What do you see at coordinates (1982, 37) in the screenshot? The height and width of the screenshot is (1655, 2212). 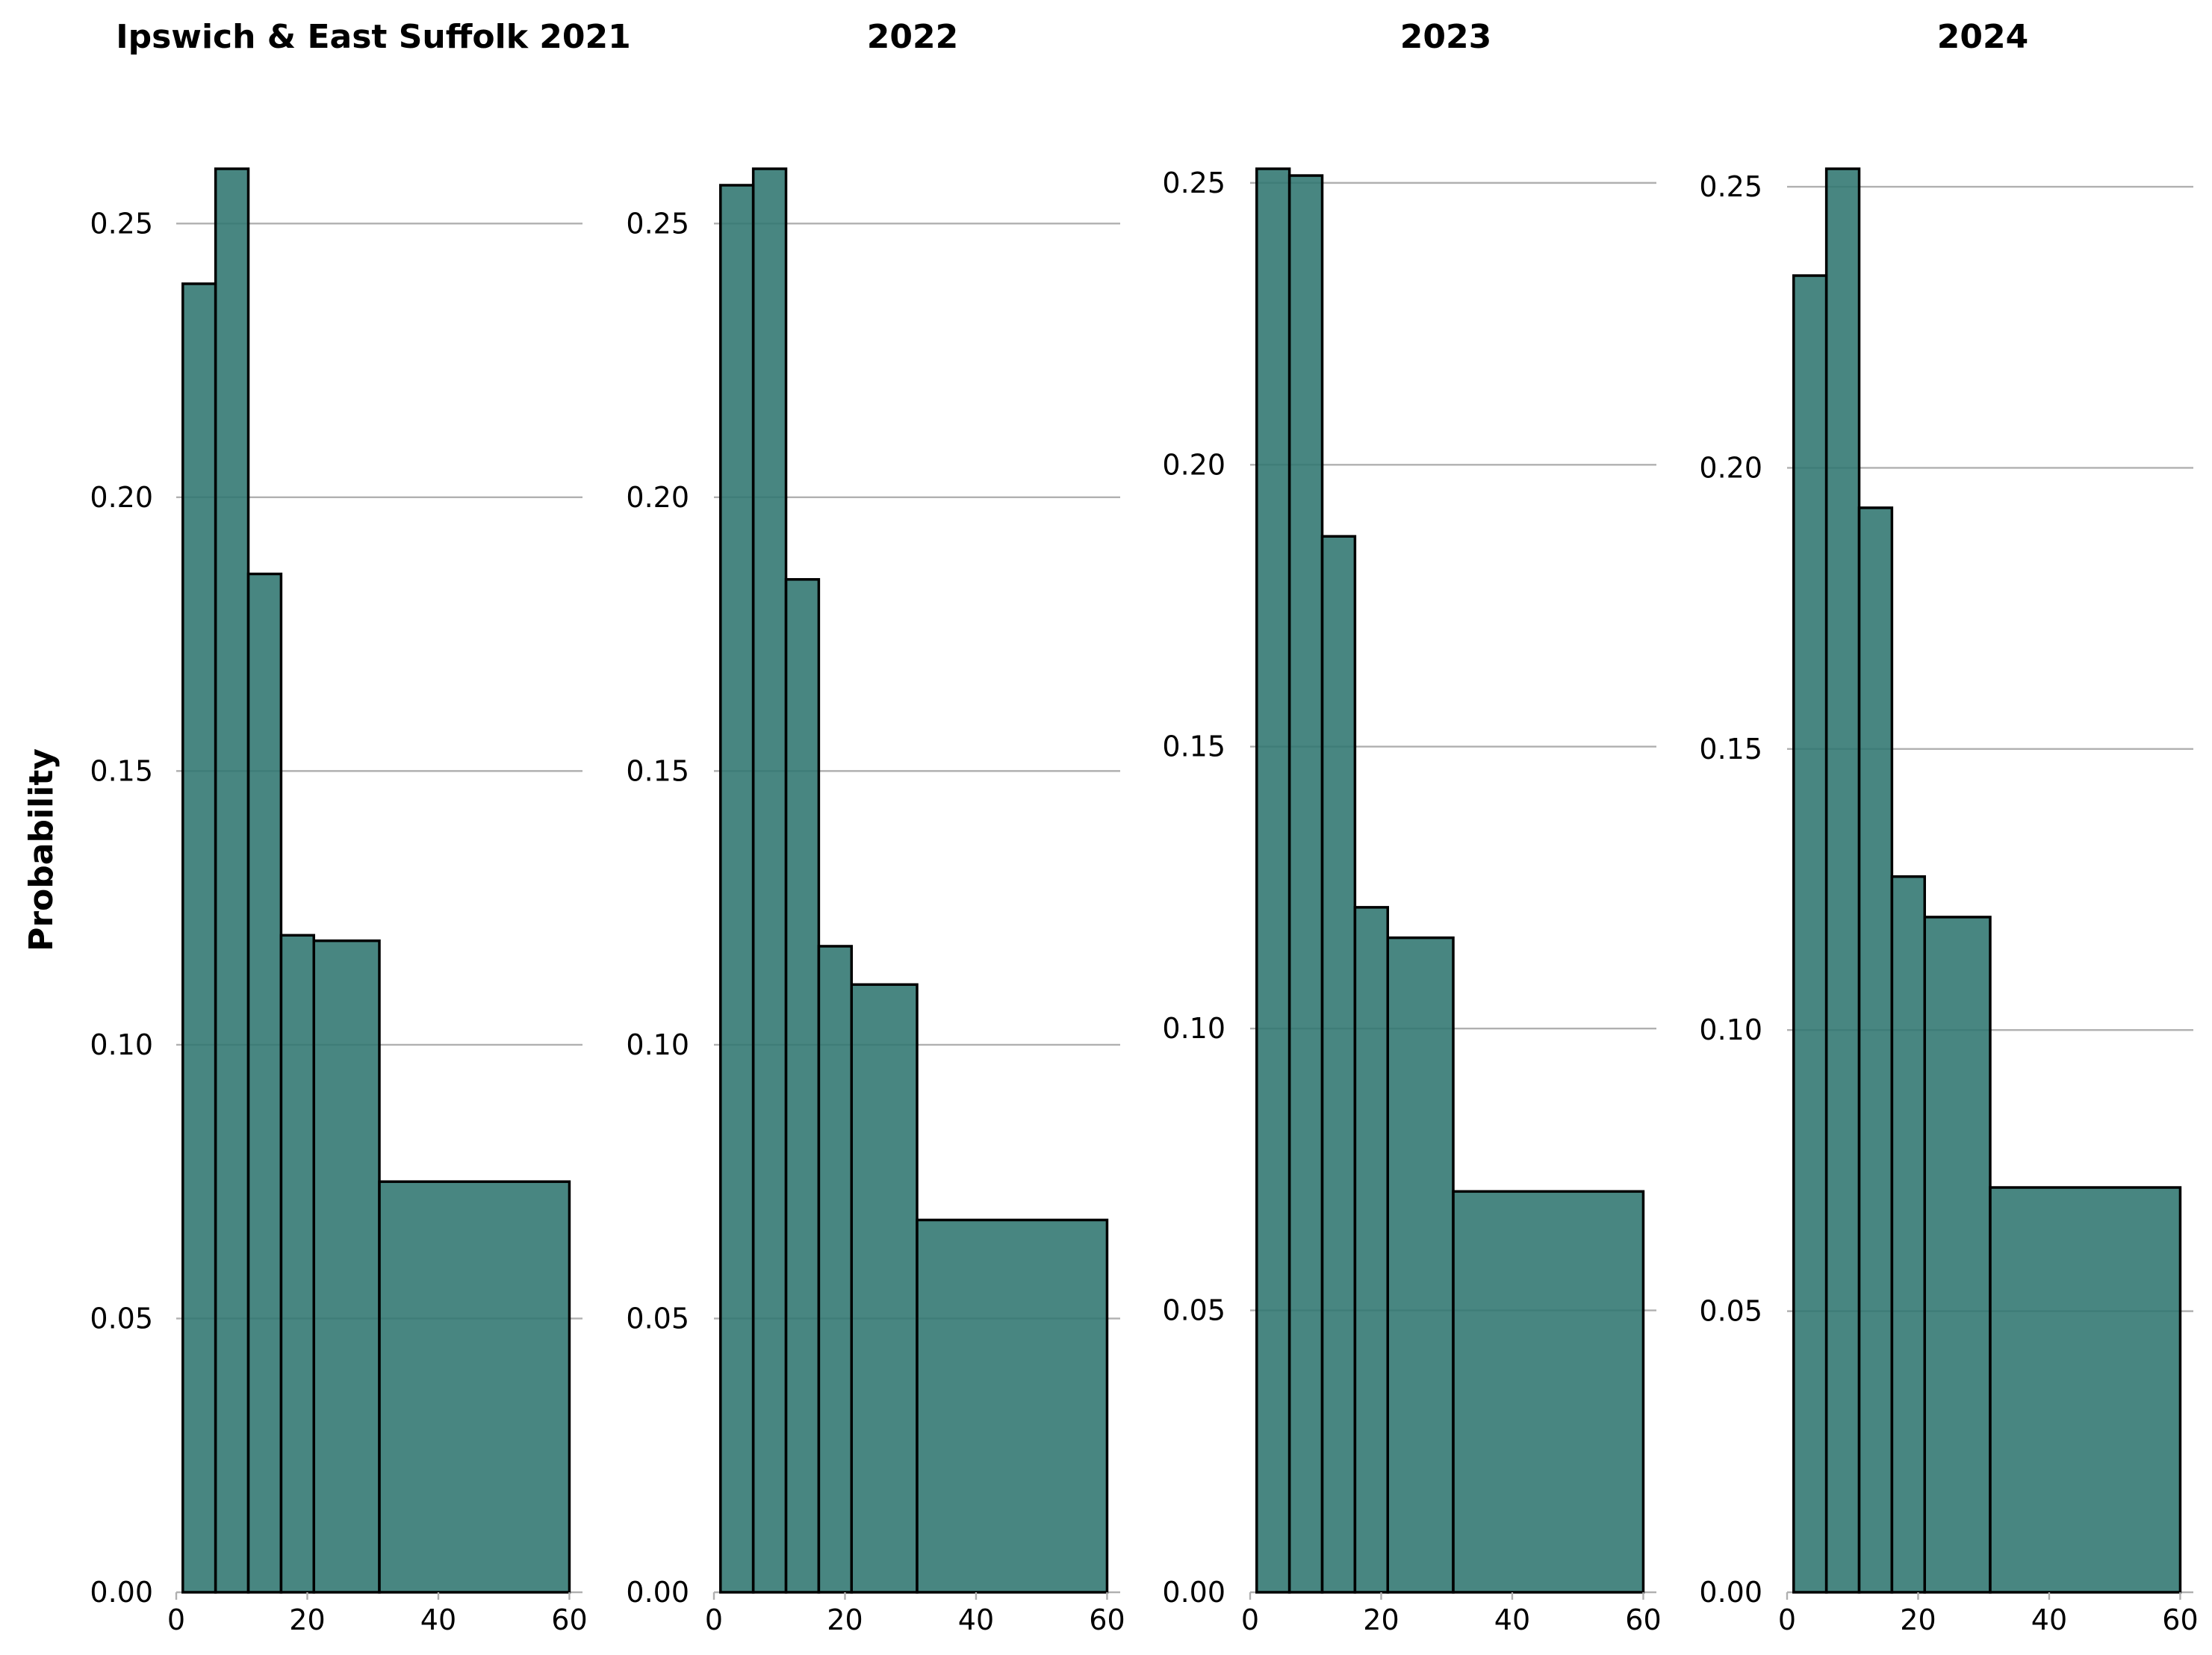 I see `panel-title: 2024` at bounding box center [1982, 37].